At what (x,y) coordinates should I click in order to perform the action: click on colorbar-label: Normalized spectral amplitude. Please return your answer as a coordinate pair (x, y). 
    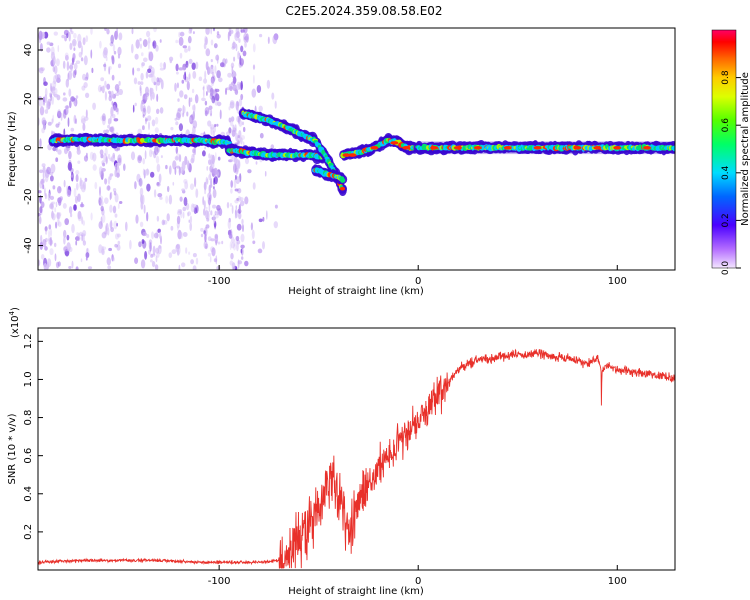
    Looking at the image, I should click on (745, 149).